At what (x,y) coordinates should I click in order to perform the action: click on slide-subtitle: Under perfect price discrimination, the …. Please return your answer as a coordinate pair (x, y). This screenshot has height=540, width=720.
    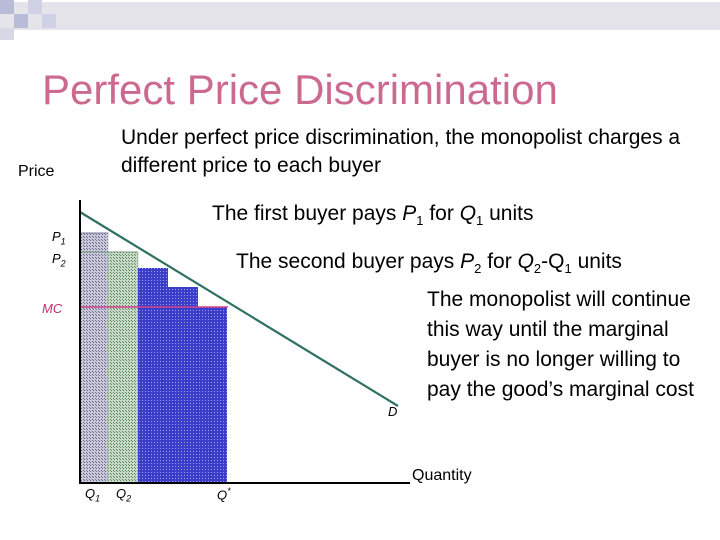
    Looking at the image, I should click on (401, 151).